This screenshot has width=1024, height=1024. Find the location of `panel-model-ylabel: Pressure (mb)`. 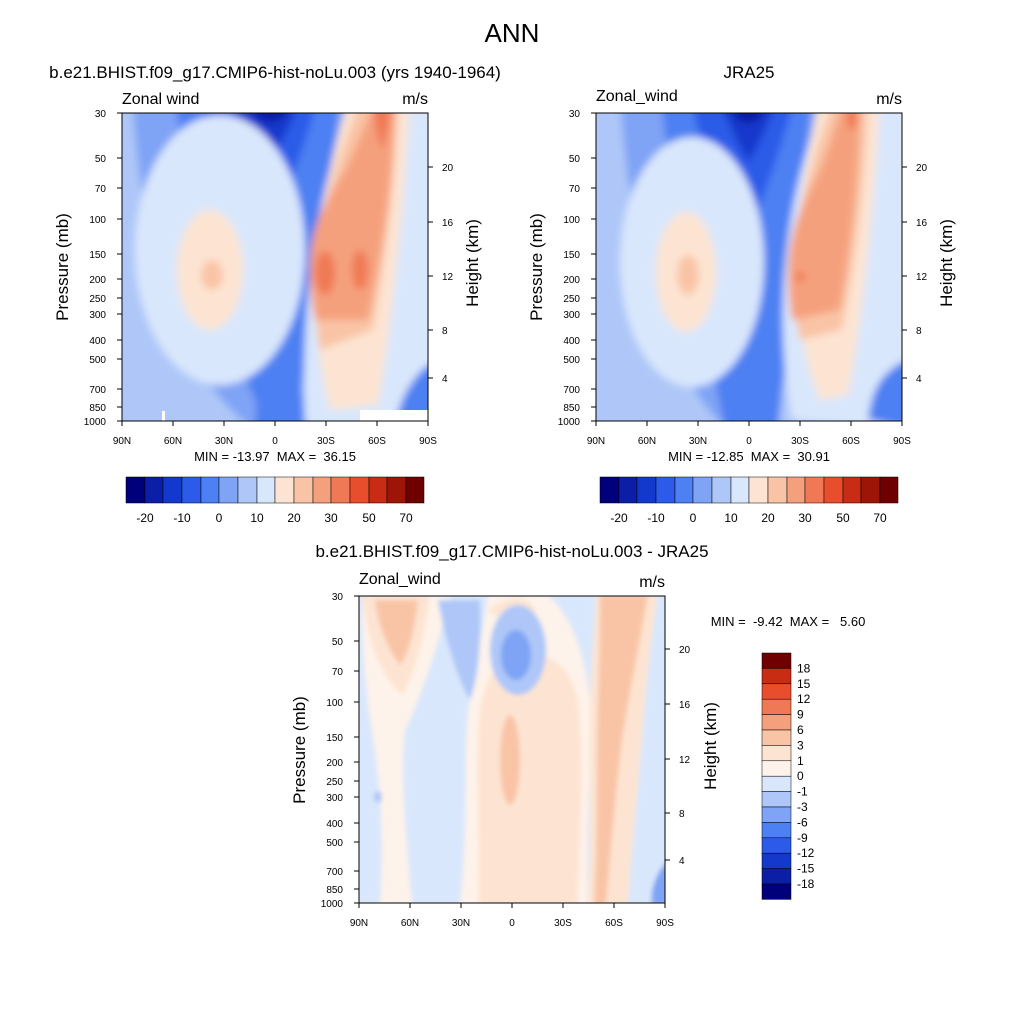

panel-model-ylabel: Pressure (mb) is located at coordinates (62, 267).